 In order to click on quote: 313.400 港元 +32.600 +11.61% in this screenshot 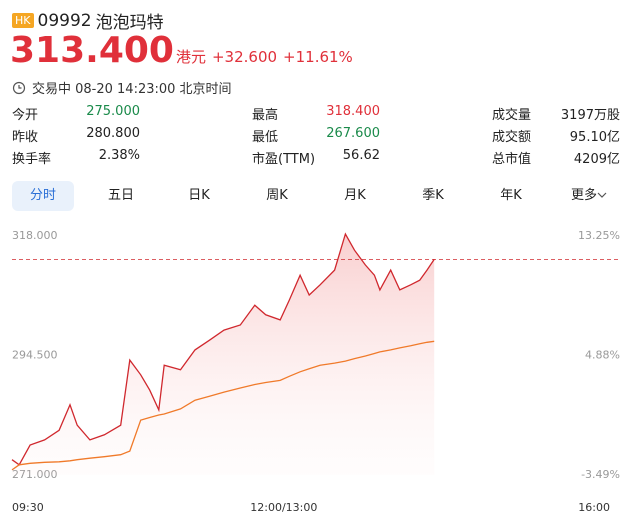, I will do `click(181, 50)`.